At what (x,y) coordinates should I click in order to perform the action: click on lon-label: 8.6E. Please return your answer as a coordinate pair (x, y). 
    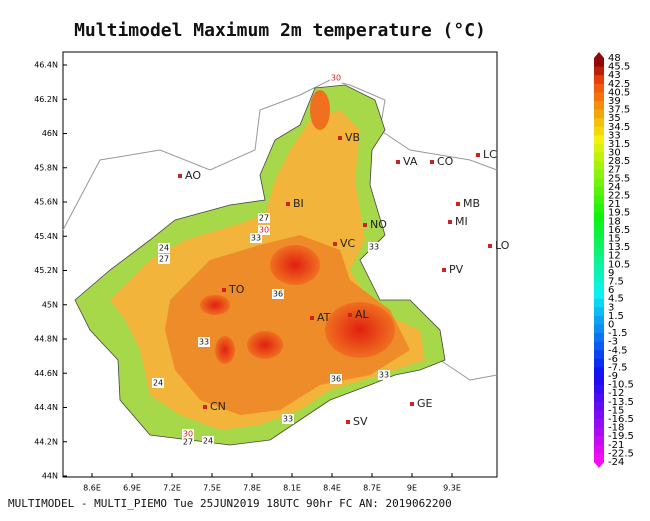
    Looking at the image, I should click on (92, 488).